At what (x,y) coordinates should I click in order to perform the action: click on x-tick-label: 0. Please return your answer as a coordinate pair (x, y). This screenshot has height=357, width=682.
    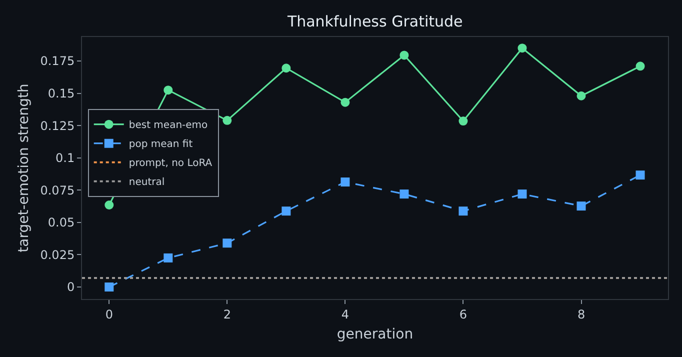
    Looking at the image, I should click on (109, 314).